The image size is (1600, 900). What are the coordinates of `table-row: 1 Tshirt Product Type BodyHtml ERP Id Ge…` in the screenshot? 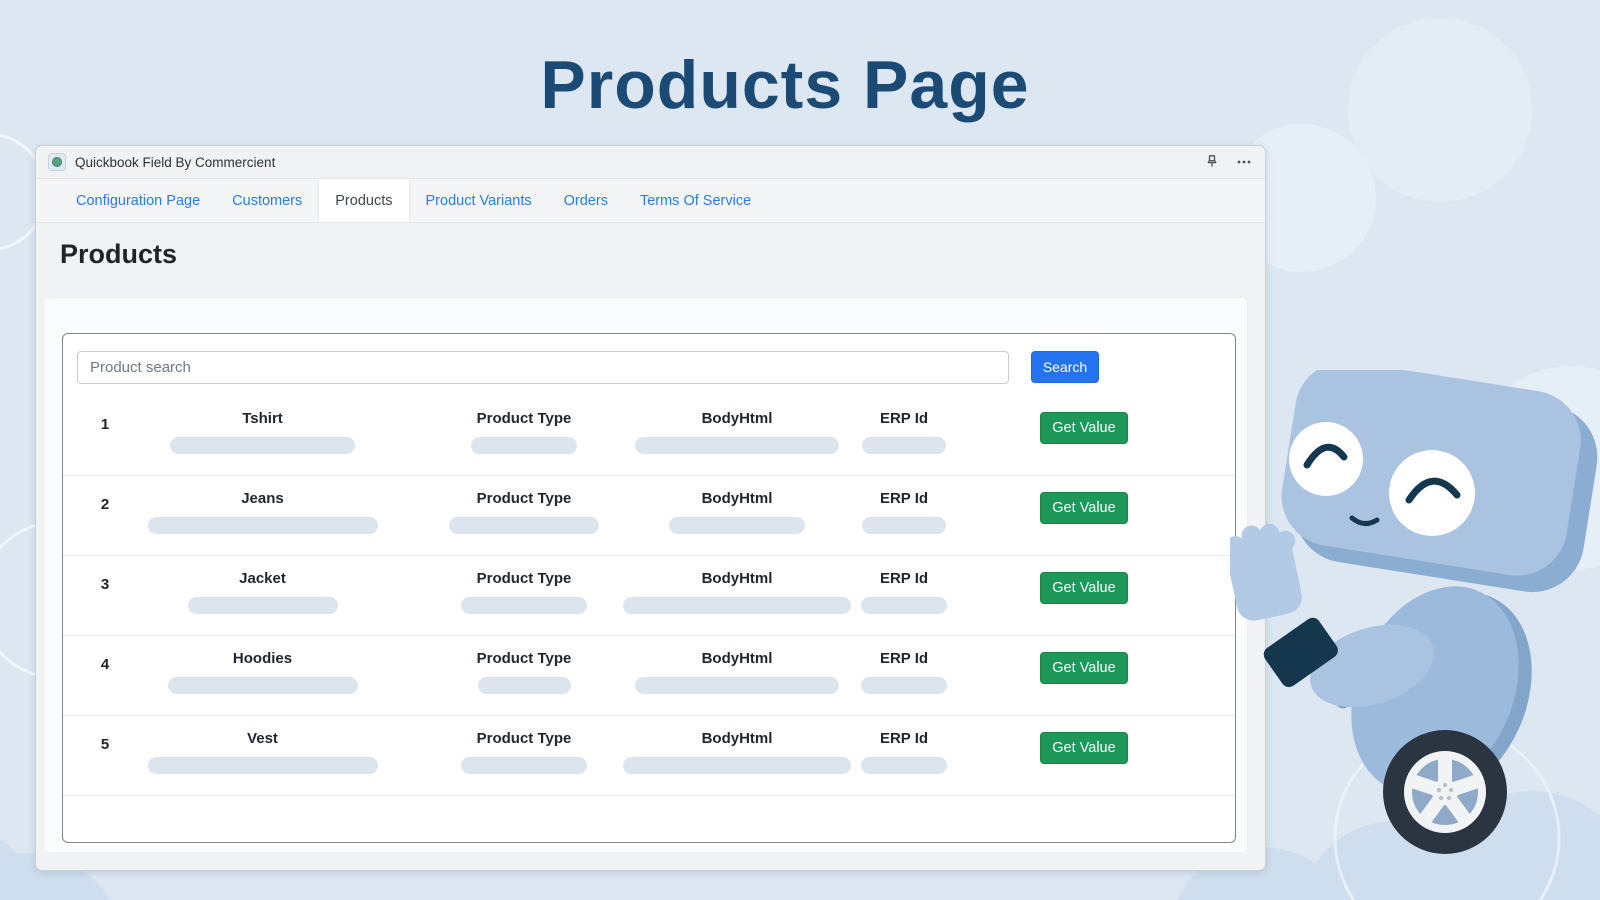 It's located at (649, 436).